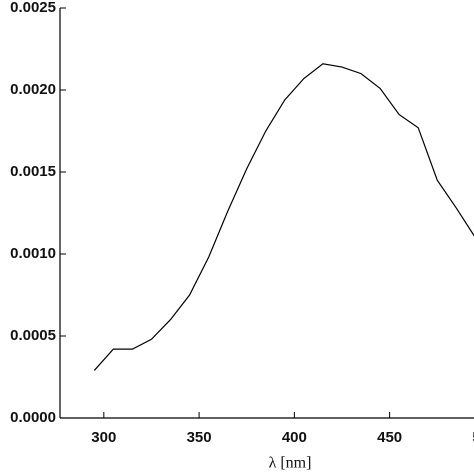 The image size is (474, 474). Describe the element at coordinates (33, 89) in the screenshot. I see `y-tick-label: 0.0020` at that location.